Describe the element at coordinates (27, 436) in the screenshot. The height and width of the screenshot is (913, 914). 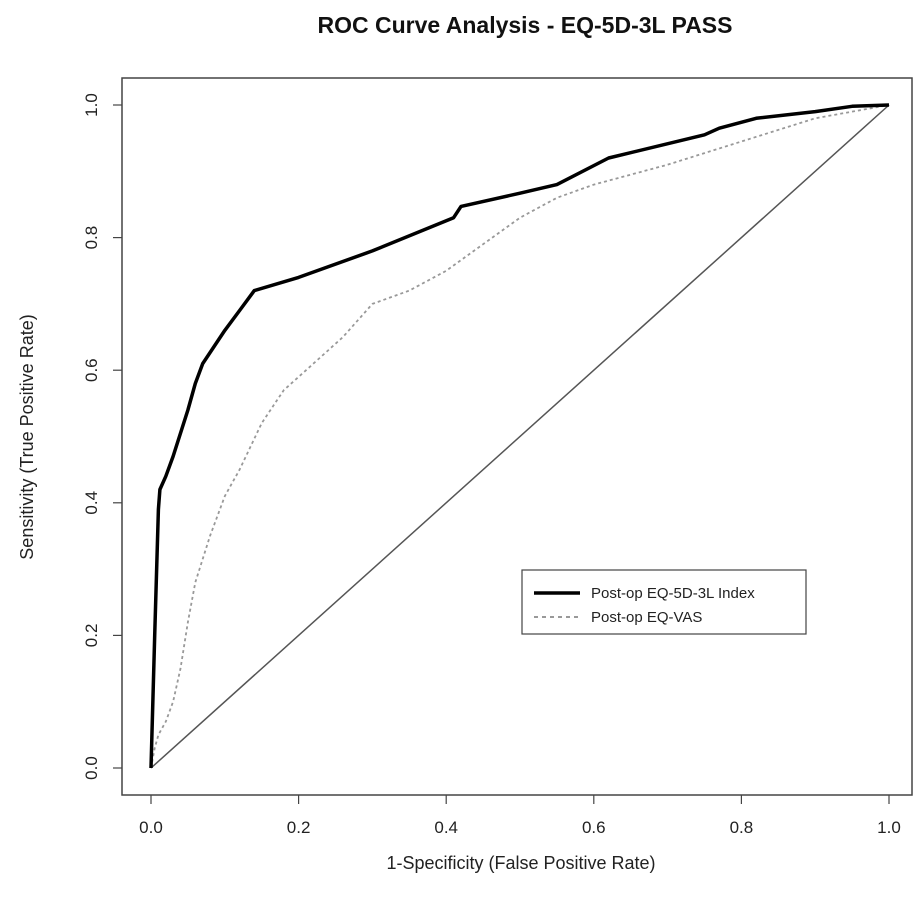
I see `y-axis-label: Sensitivity (True Positive Rate)` at that location.